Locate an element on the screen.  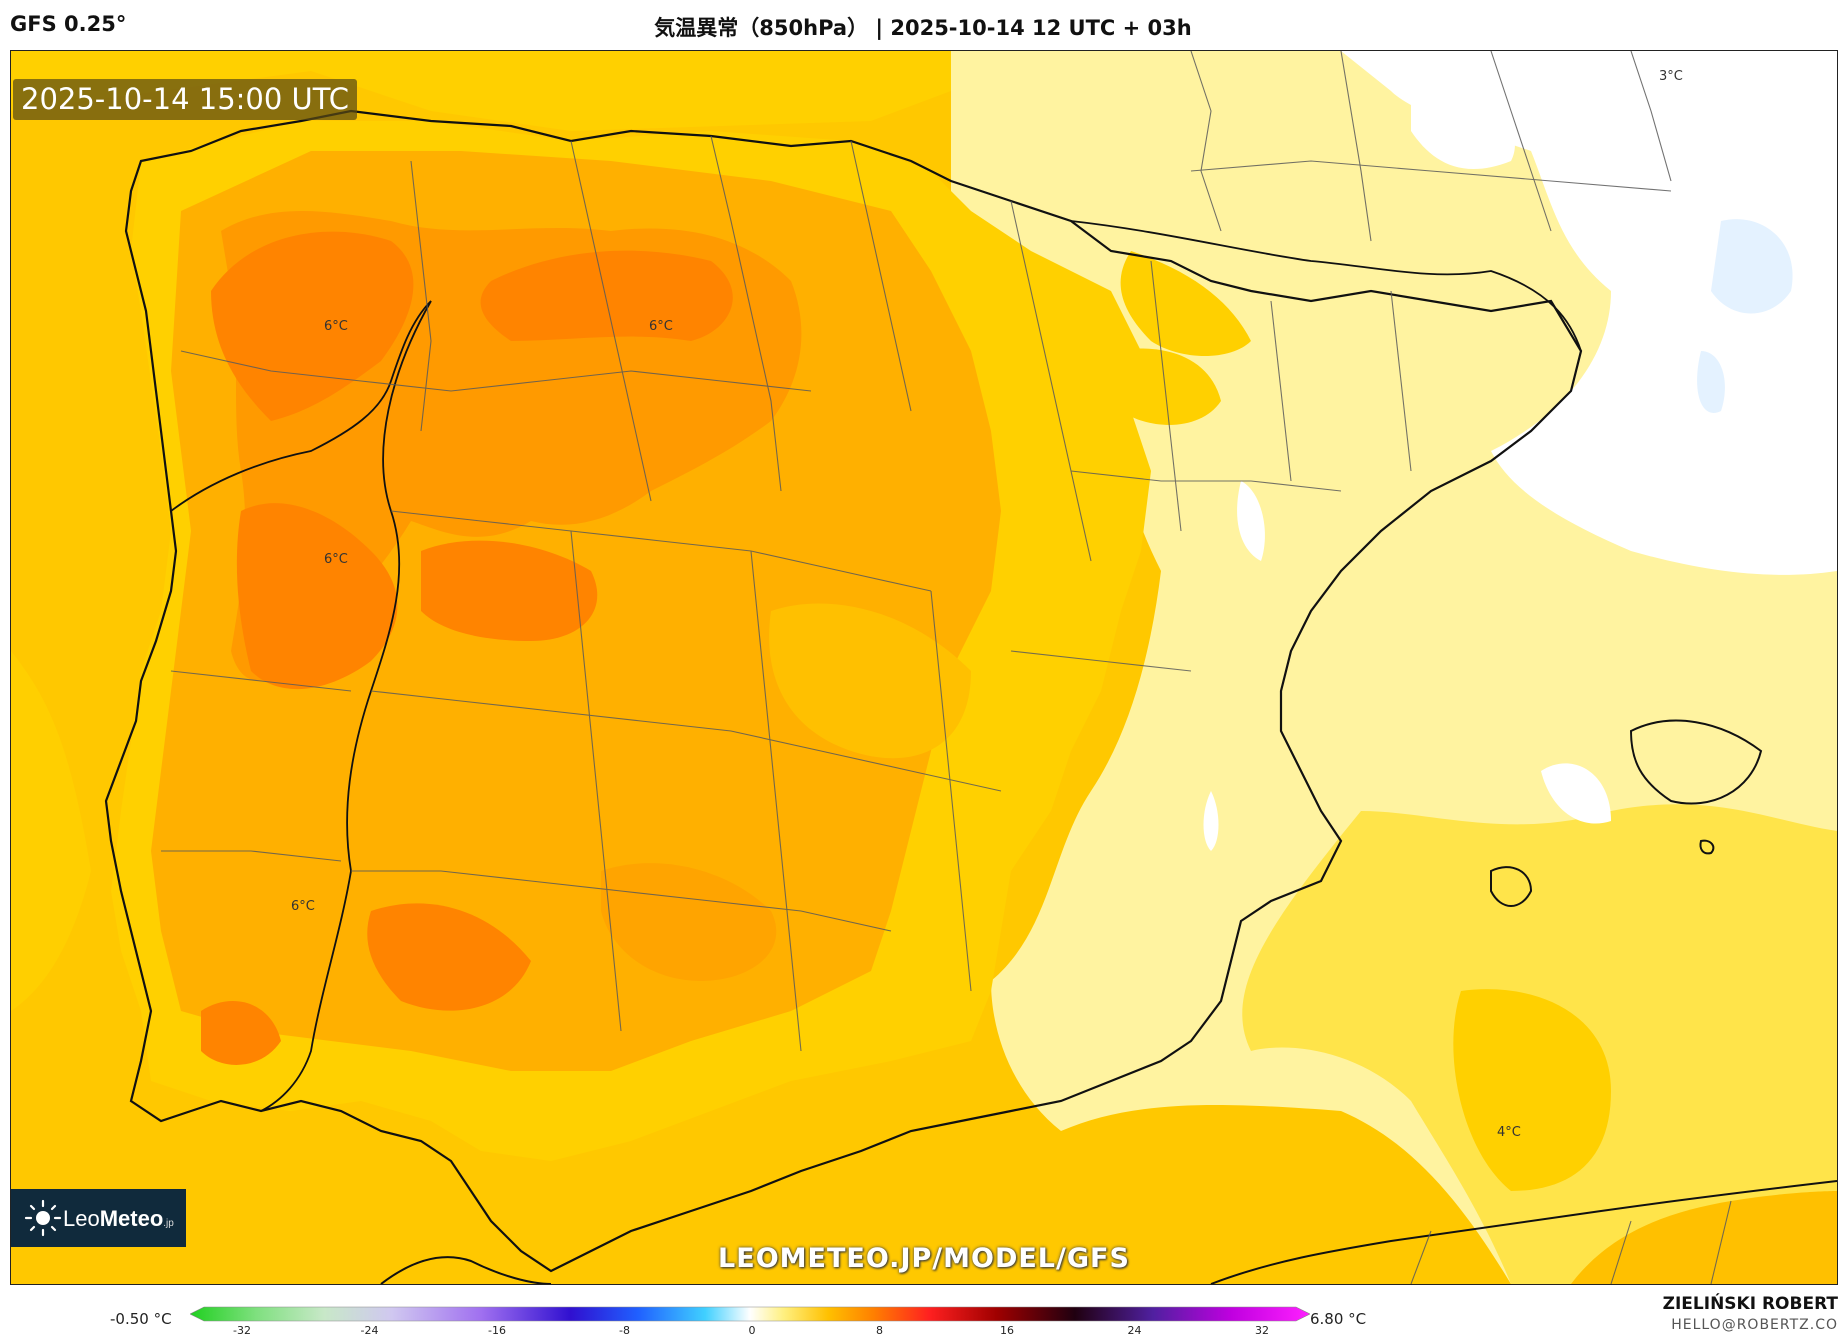
atlantic-field is located at coordinates (51, 831).